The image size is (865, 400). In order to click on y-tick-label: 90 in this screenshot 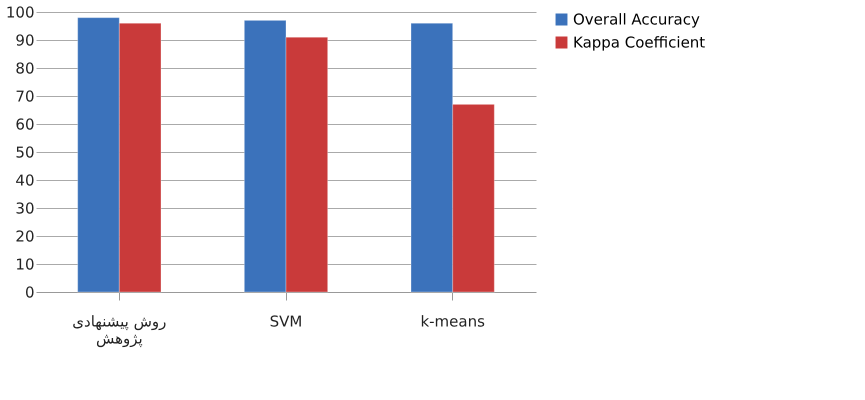, I will do `click(24, 41)`.